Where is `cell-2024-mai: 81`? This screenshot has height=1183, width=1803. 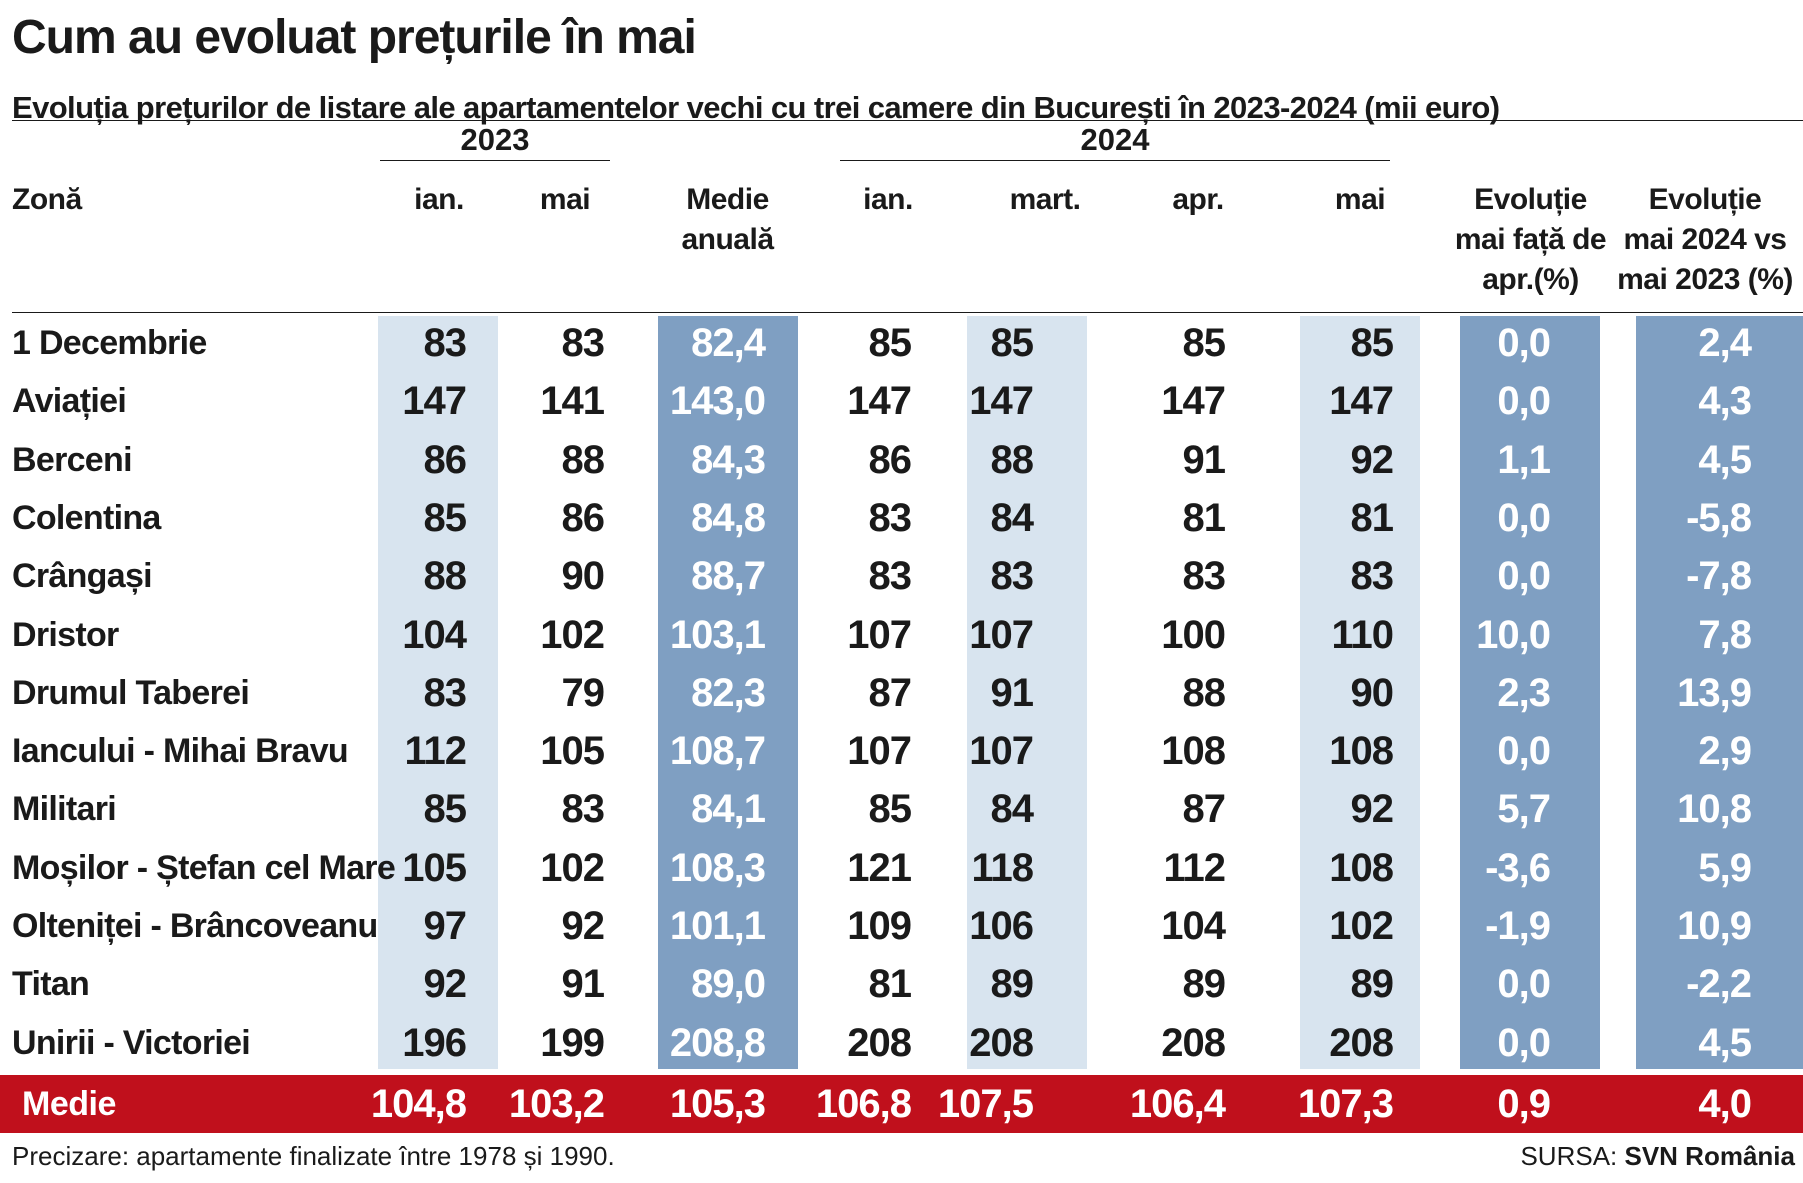 cell-2024-mai: 81 is located at coordinates (1372, 517).